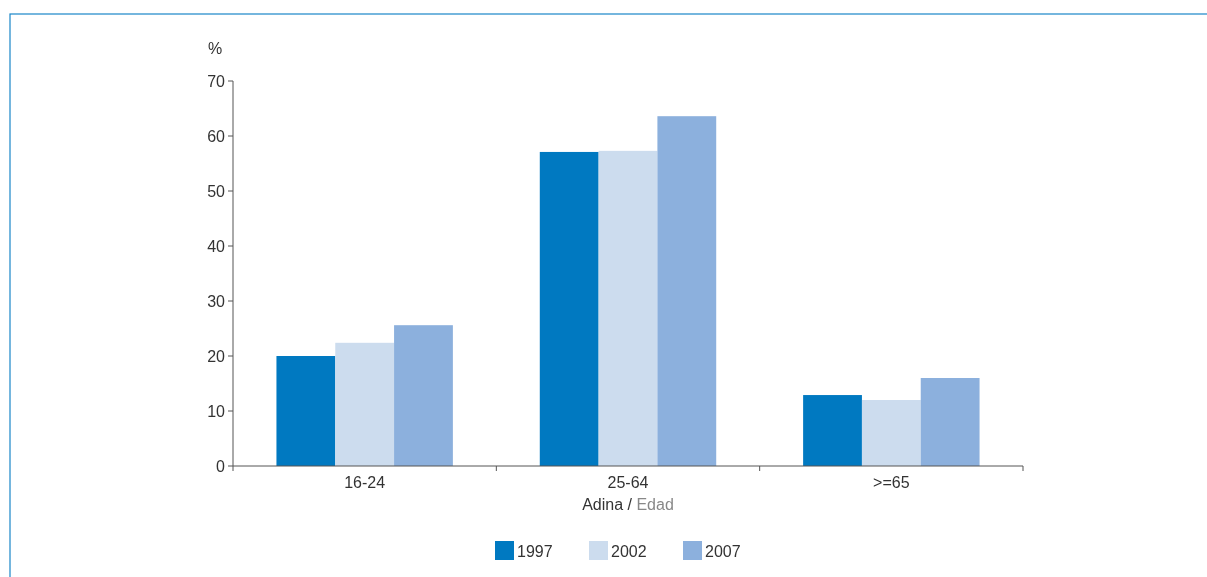 This screenshot has width=1207, height=577. What do you see at coordinates (216, 356) in the screenshot?
I see `y-tick-label: 20` at bounding box center [216, 356].